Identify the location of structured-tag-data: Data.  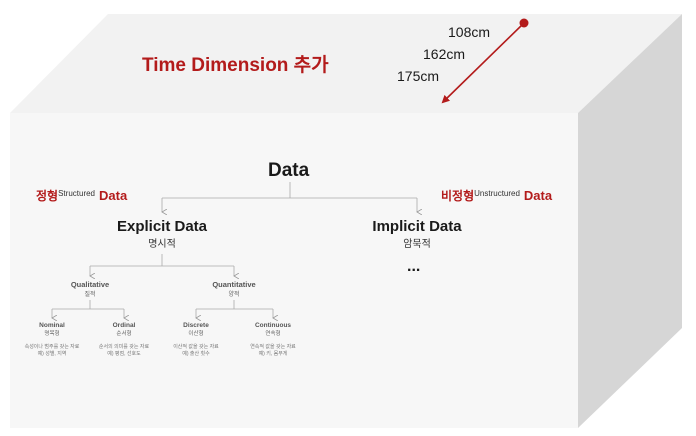
(113, 195).